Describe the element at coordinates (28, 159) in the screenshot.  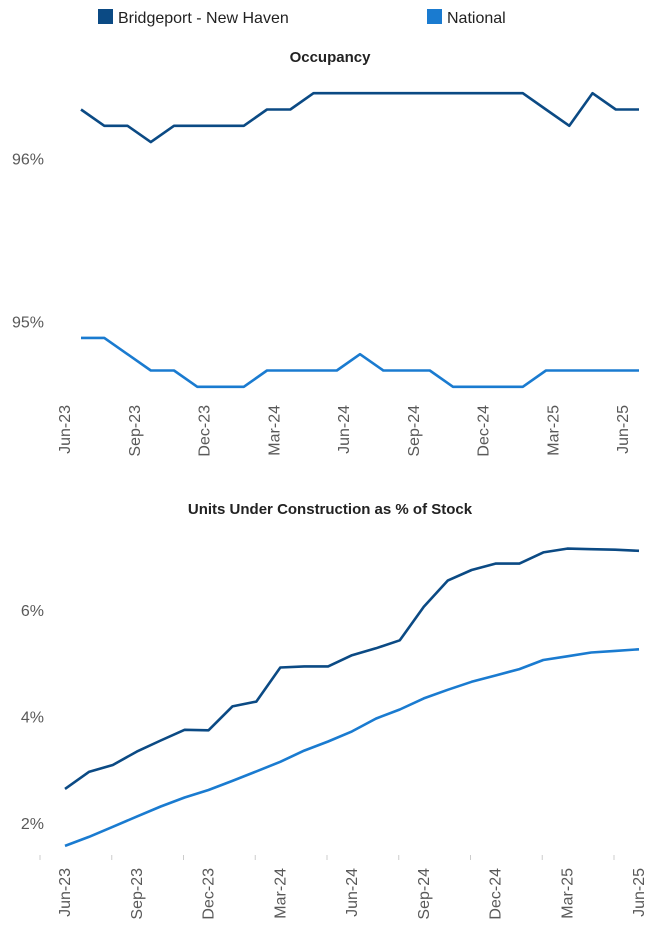
I see `y-tick-label: 96%` at that location.